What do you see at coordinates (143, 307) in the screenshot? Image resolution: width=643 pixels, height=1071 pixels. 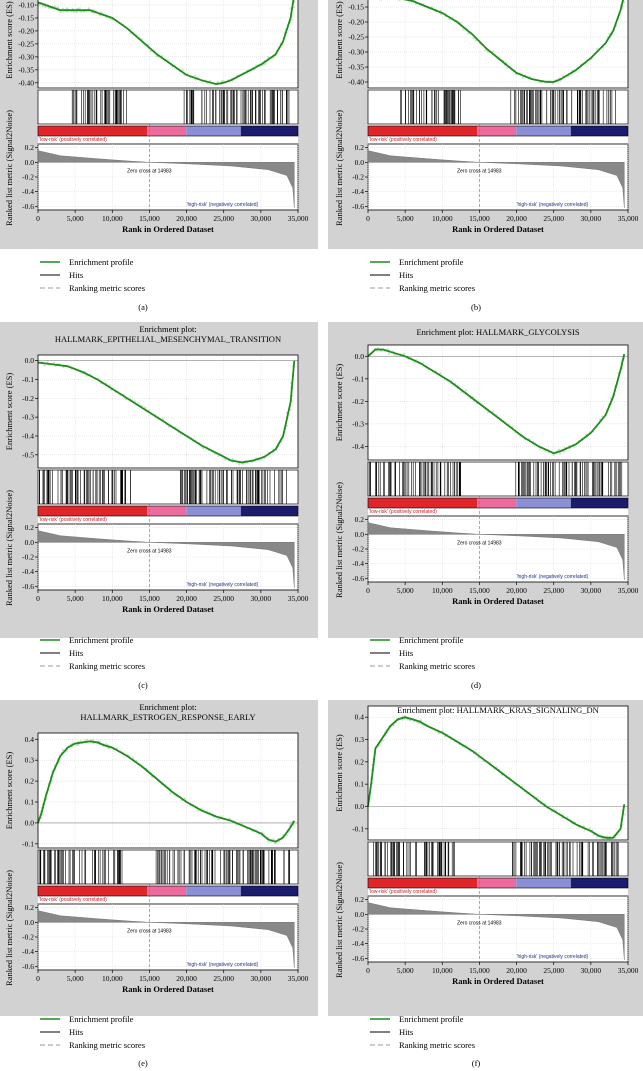 I see `panel-caption: (a)` at bounding box center [143, 307].